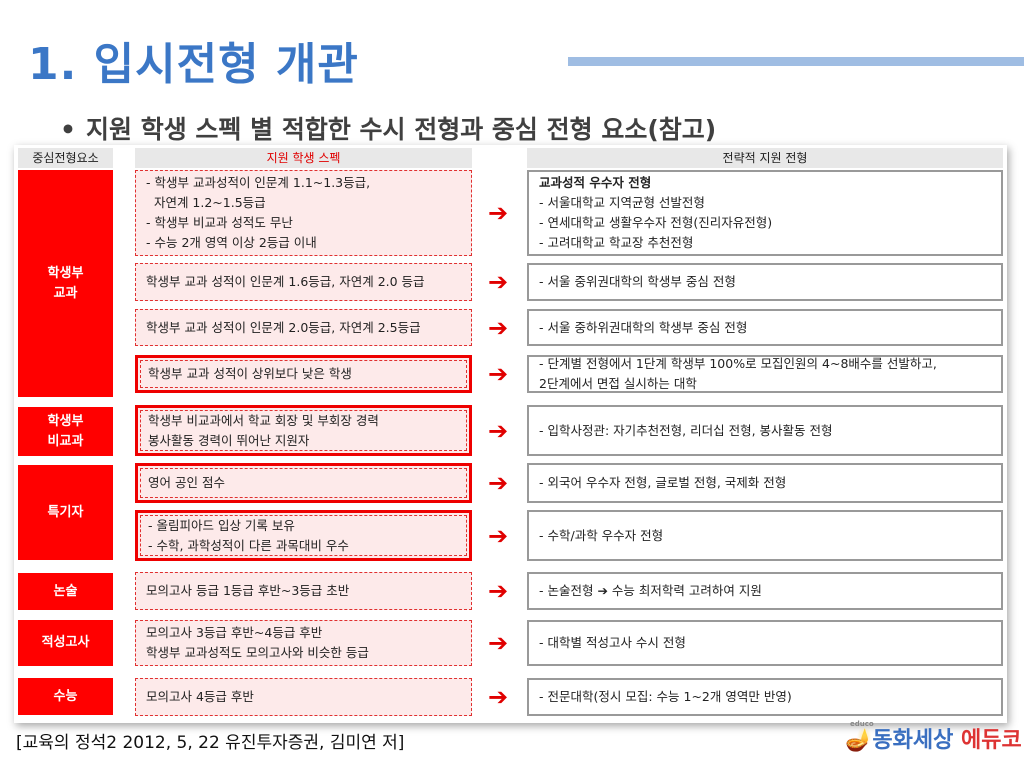 This screenshot has width=1024, height=768. Describe the element at coordinates (193, 64) in the screenshot. I see `page-title: 1. 입시전형 개관` at that location.